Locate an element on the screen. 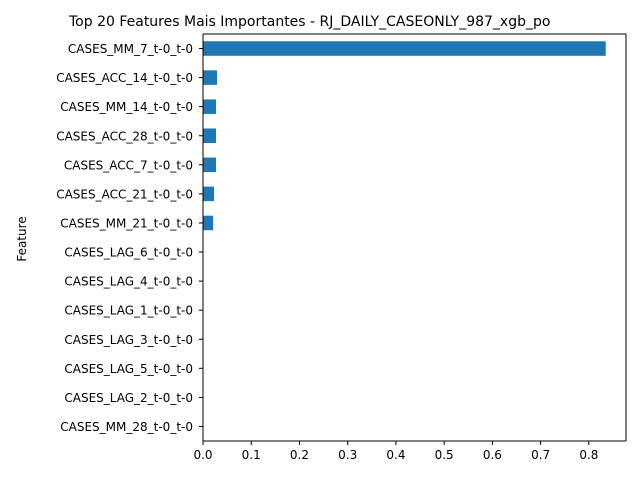 Image resolution: width=640 pixels, height=480 pixels. y-tick-label: CASES_LAG_5_t-0_t-0 is located at coordinates (128, 369).